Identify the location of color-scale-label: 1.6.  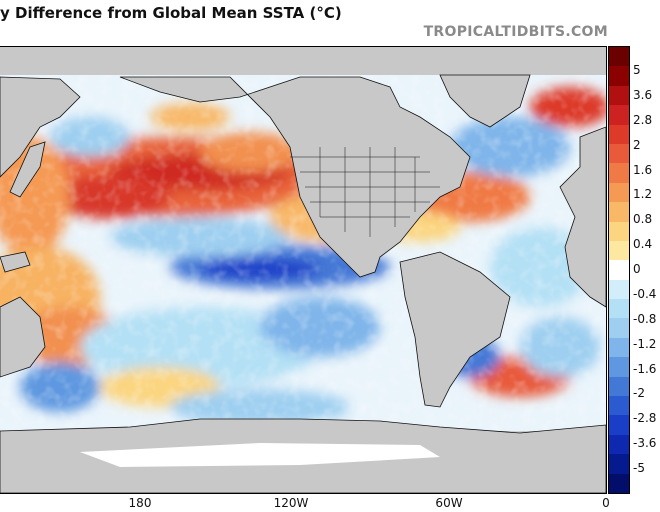
(643, 169).